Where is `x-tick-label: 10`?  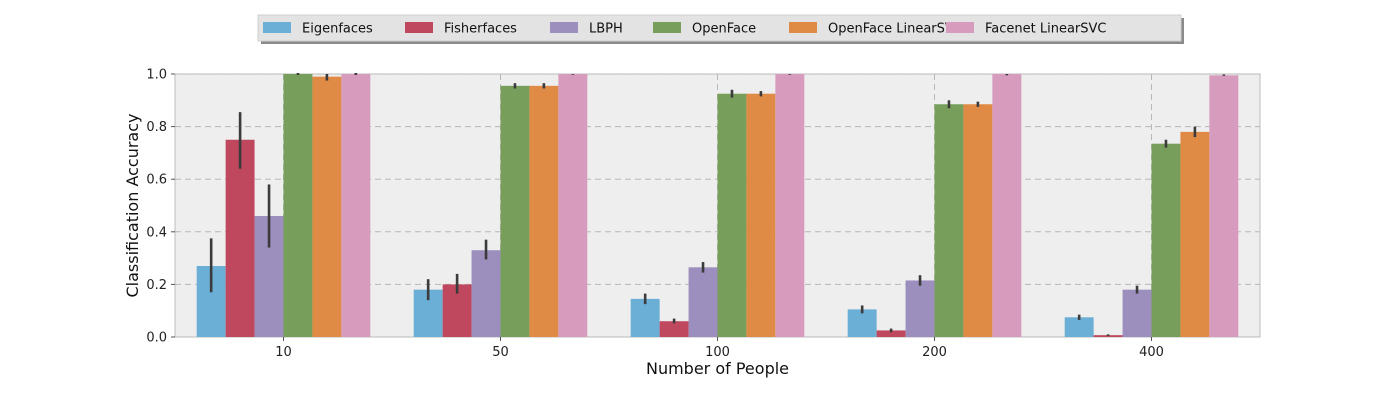
x-tick-label: 10 is located at coordinates (283, 352).